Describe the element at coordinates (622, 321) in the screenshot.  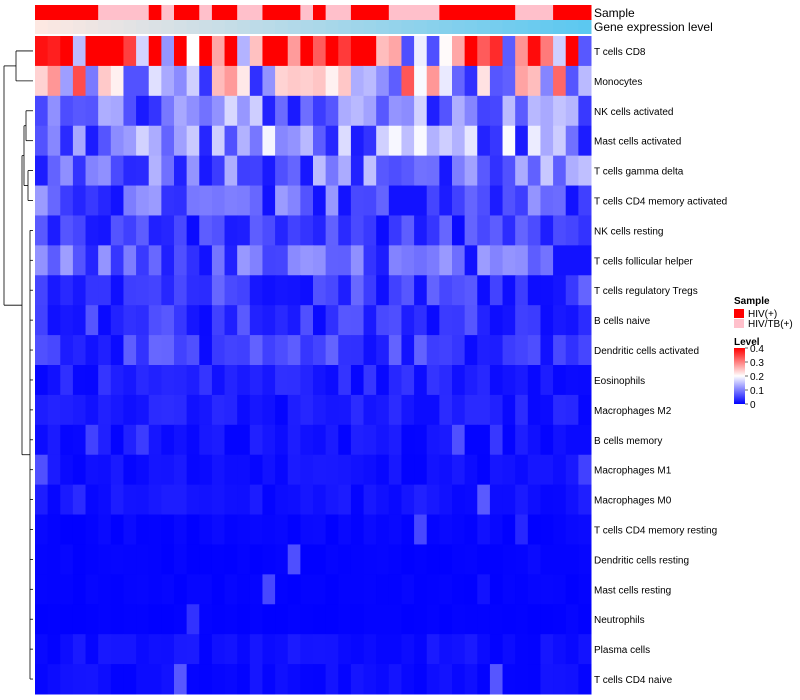
I see `row-label: B cells naive` at that location.